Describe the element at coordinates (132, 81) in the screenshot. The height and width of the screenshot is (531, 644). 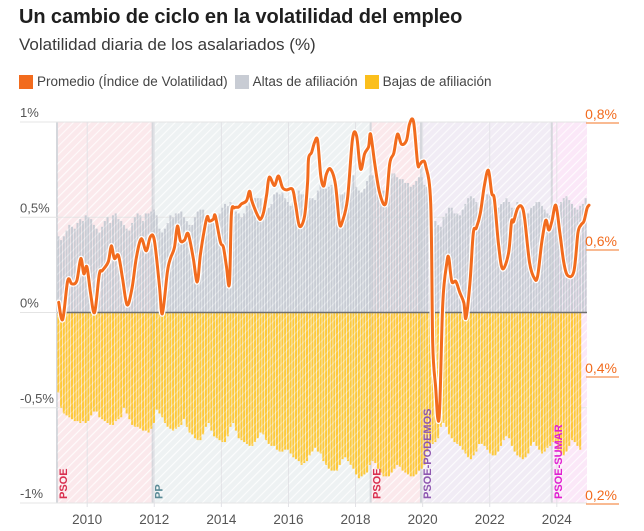
I see `legend-label-promedio: Promedio (Índice de Volatilidad)` at that location.